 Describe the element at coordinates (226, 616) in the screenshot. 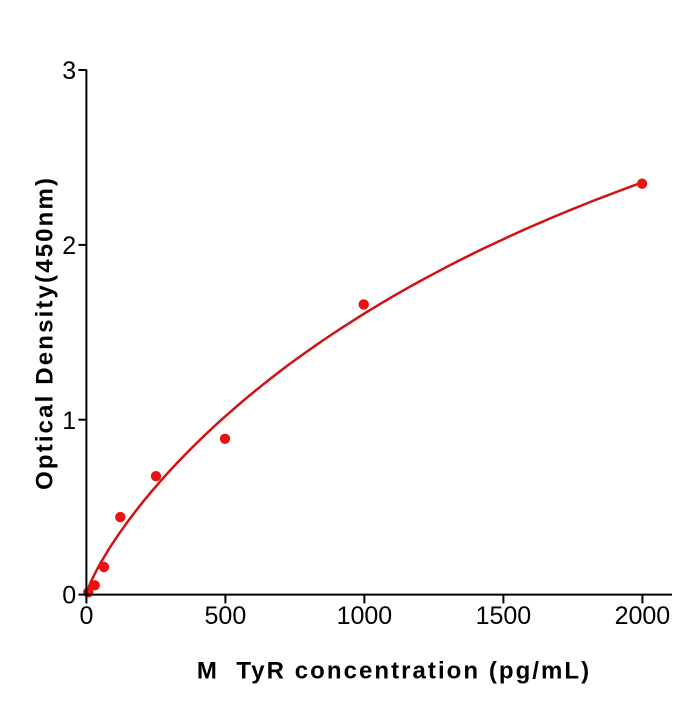

I see `svg-text: 500` at that location.